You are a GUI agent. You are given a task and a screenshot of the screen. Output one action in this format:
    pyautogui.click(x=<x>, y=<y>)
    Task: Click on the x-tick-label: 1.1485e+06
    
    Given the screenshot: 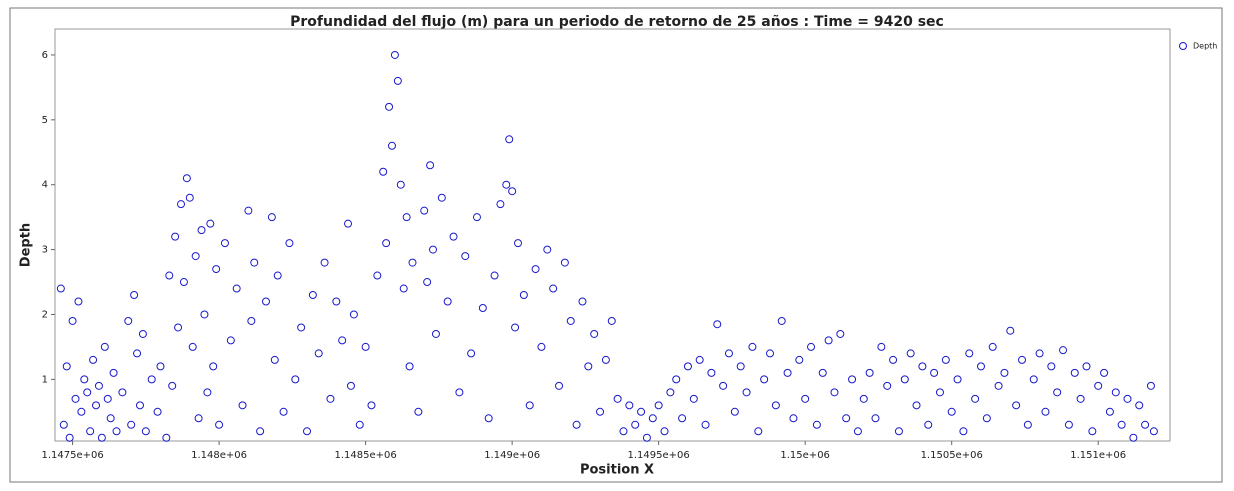 What is the action you would take?
    pyautogui.click(x=365, y=455)
    